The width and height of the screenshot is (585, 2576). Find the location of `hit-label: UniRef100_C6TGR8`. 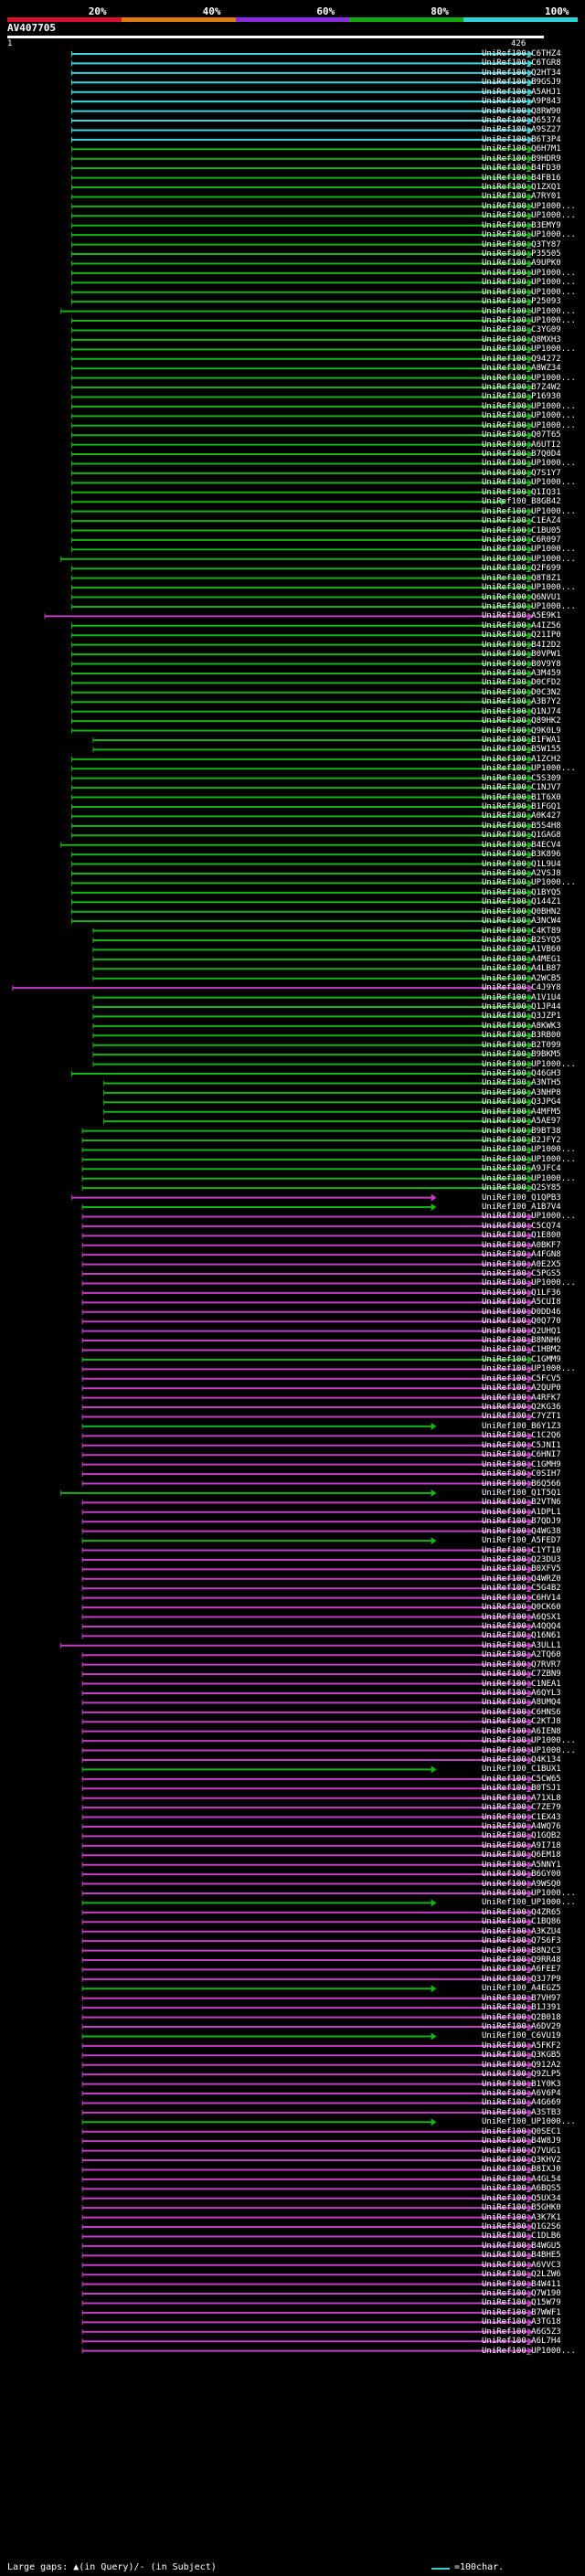

hit-label: UniRef100_C6TGR8 is located at coordinates (521, 63).